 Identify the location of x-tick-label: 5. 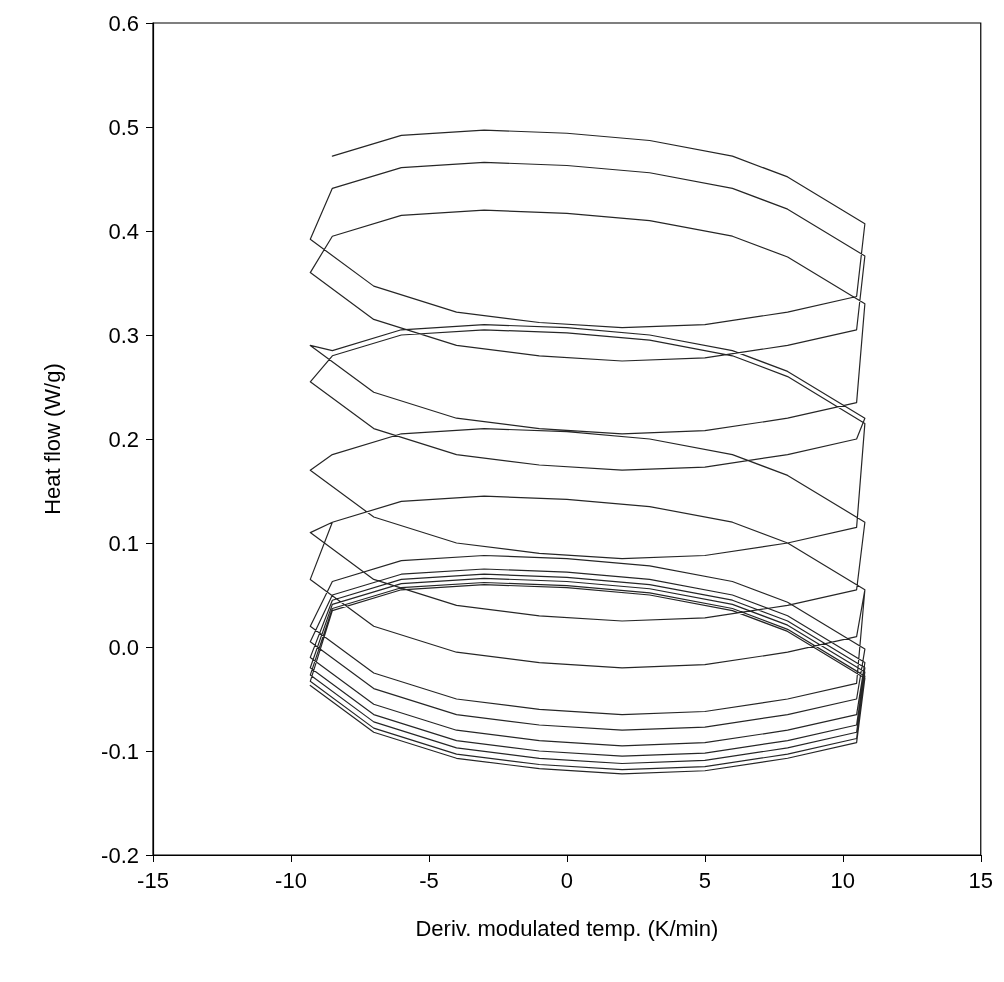
(704, 880).